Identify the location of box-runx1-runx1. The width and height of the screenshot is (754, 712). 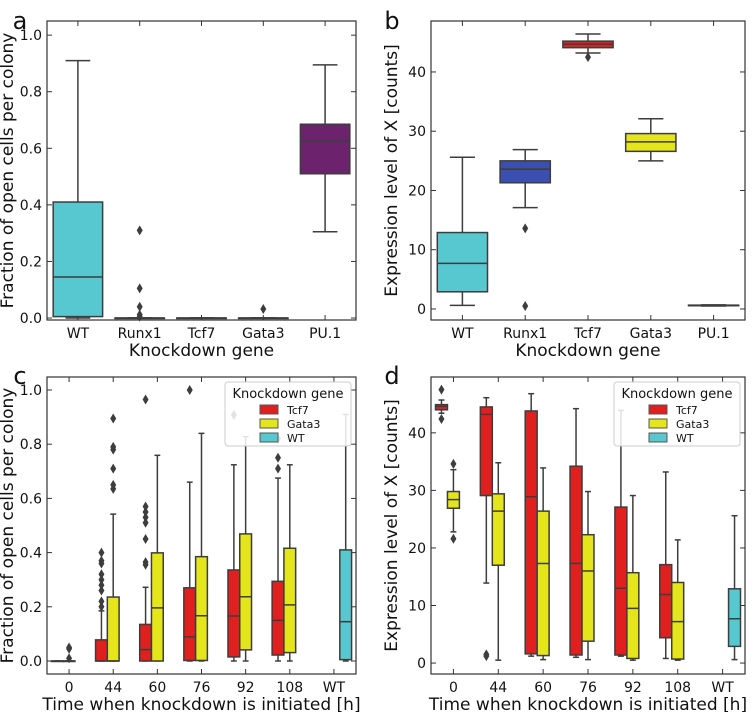
(140, 273).